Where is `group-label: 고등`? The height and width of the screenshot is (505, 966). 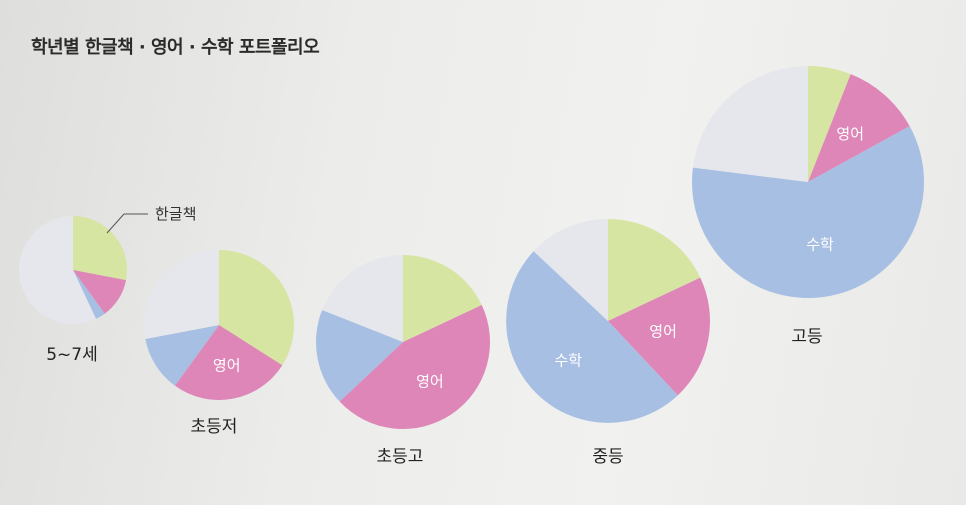 group-label: 고등 is located at coordinates (806, 337).